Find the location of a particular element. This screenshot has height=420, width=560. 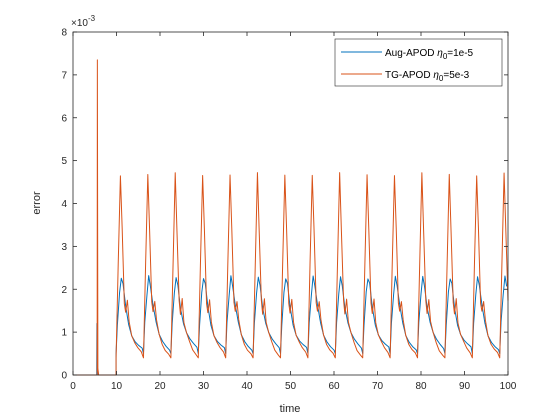

x-tick-label: 10 is located at coordinates (117, 386).